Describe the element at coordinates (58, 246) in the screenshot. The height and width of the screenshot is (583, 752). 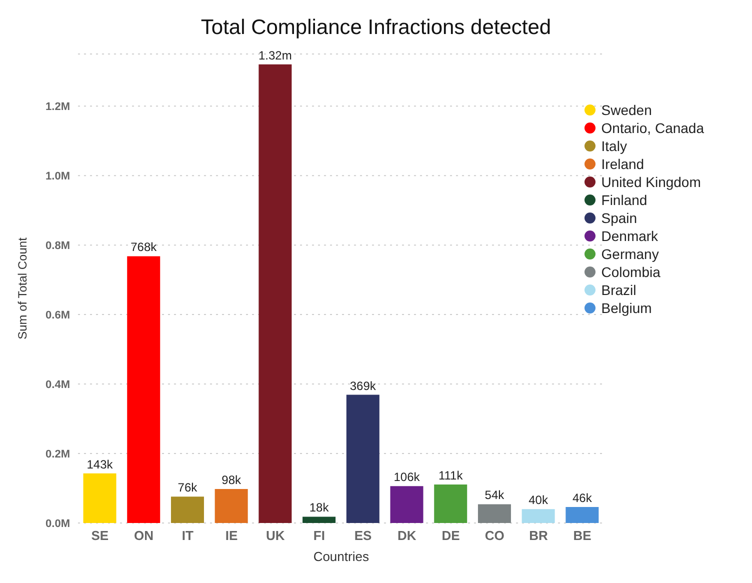
I see `y-tick-label: 0.8M` at that location.